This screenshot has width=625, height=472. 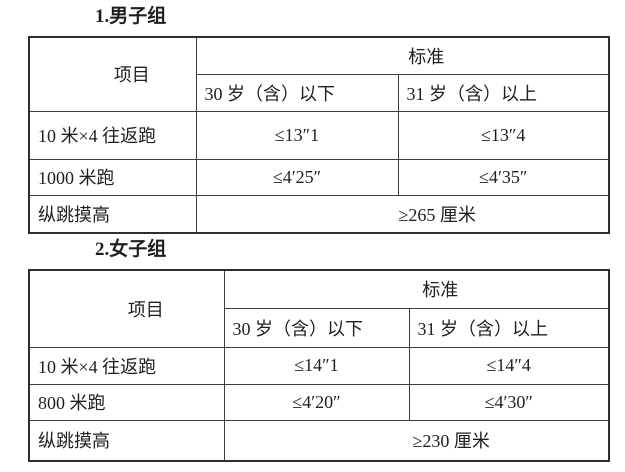 I want to click on mens-section-heading: 1.男子组, so click(x=131, y=16).